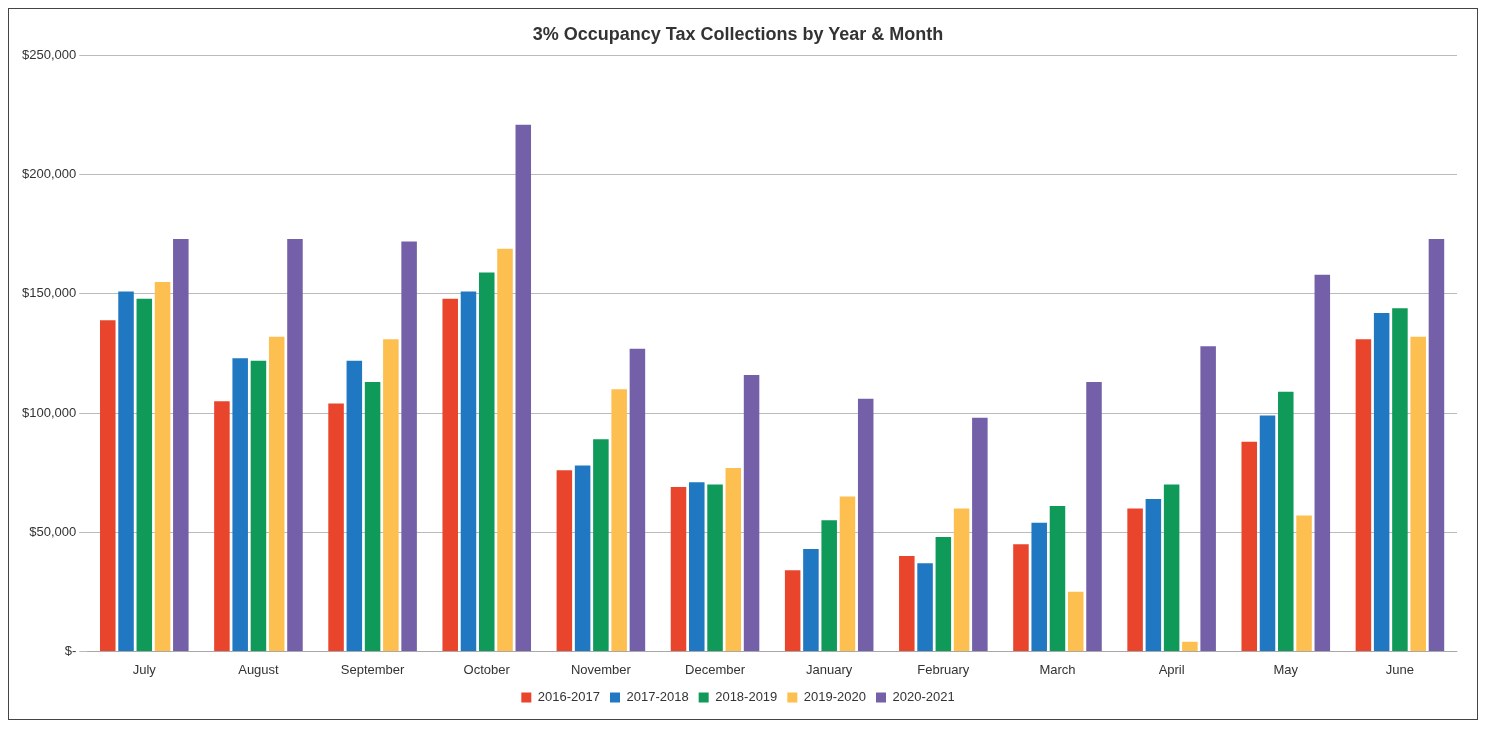 Image resolution: width=1488 pixels, height=729 pixels. What do you see at coordinates (1057, 669) in the screenshot?
I see `x-tick-label: March` at bounding box center [1057, 669].